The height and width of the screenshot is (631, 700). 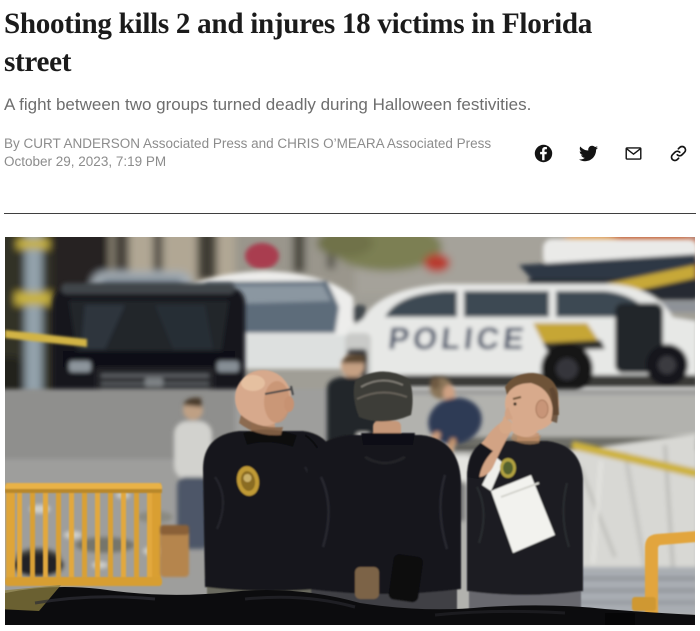 I want to click on facebook-icon, so click(x=543, y=153).